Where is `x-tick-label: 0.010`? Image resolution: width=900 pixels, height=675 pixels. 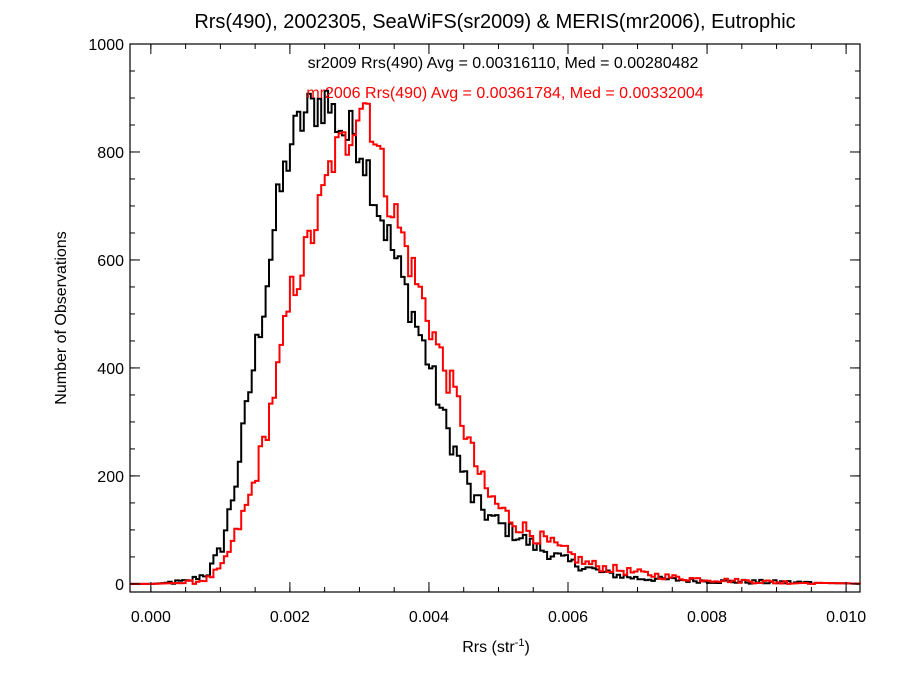 x-tick-label: 0.010 is located at coordinates (846, 617).